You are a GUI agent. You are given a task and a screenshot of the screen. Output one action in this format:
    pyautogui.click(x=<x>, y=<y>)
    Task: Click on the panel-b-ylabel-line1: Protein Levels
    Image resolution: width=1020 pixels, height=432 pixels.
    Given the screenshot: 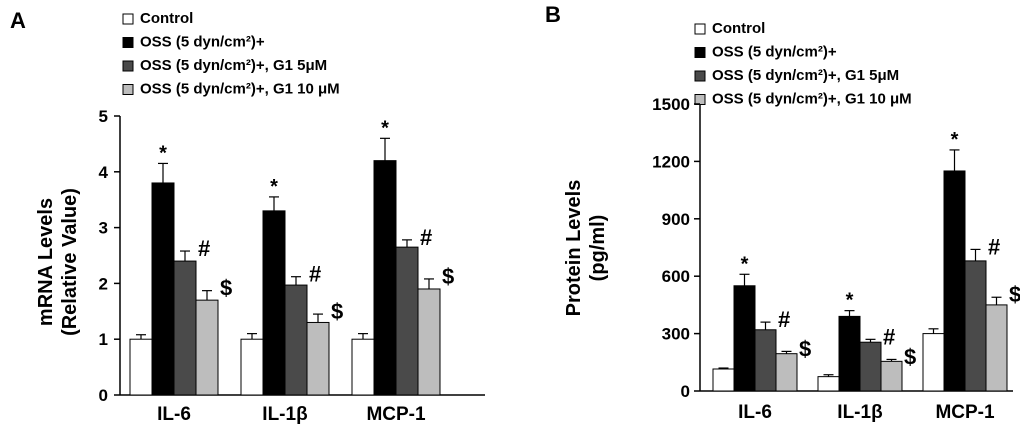 What is the action you would take?
    pyautogui.click(x=574, y=248)
    